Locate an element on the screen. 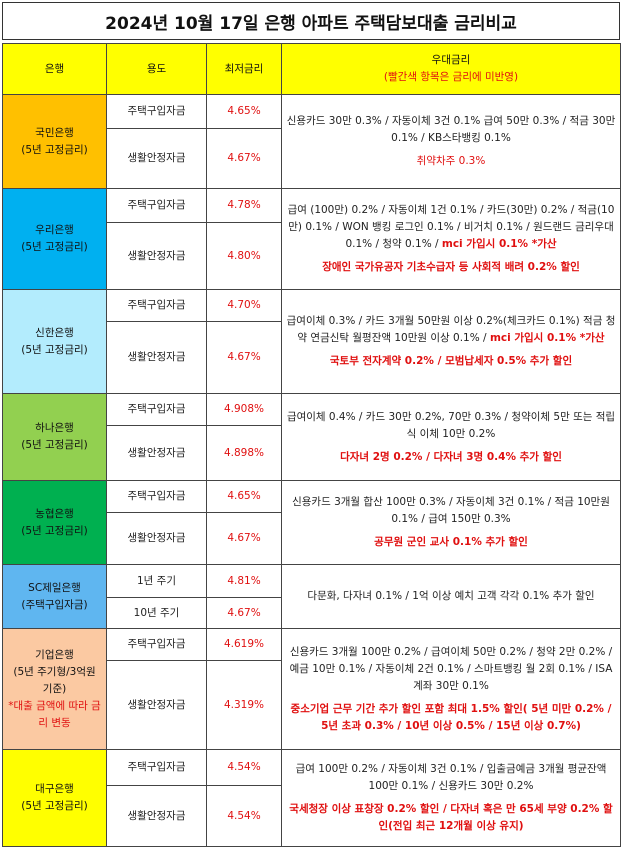 Image resolution: width=624 pixels, height=859 pixels. bank-name: 농협은행 is located at coordinates (54, 513).